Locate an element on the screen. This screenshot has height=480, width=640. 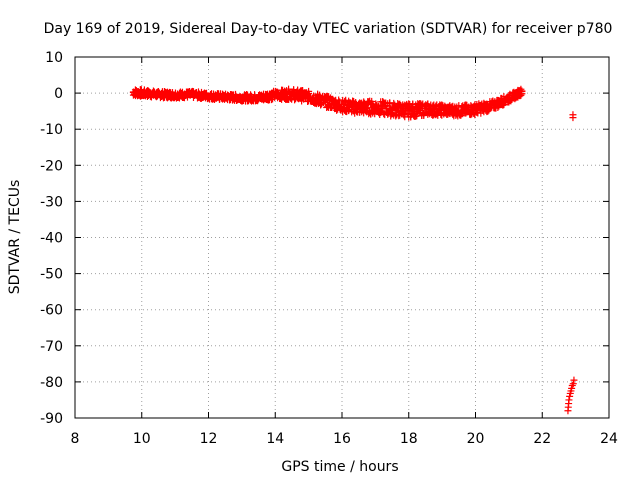
y-tick-label: -80 is located at coordinates (51, 383).